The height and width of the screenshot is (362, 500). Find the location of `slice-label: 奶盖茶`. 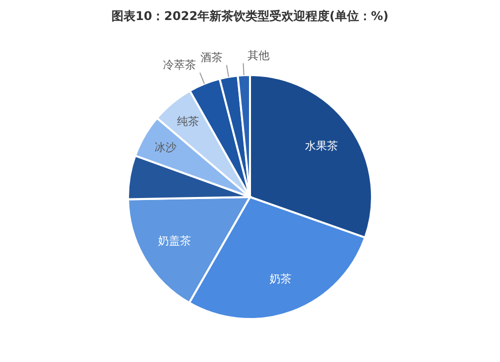

slice-label: 奶盖茶 is located at coordinates (174, 241).